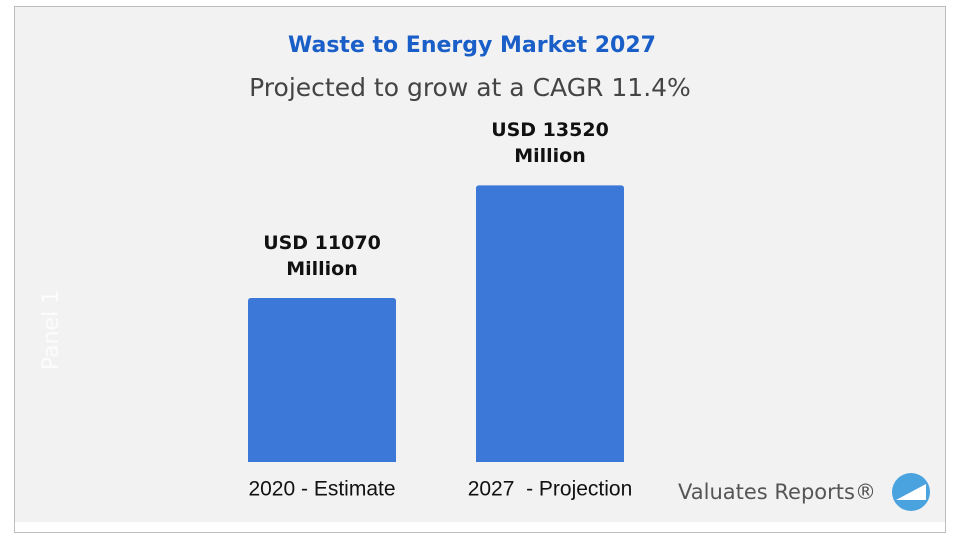  Describe the element at coordinates (911, 492) in the screenshot. I see `logo-icon-mark` at that location.